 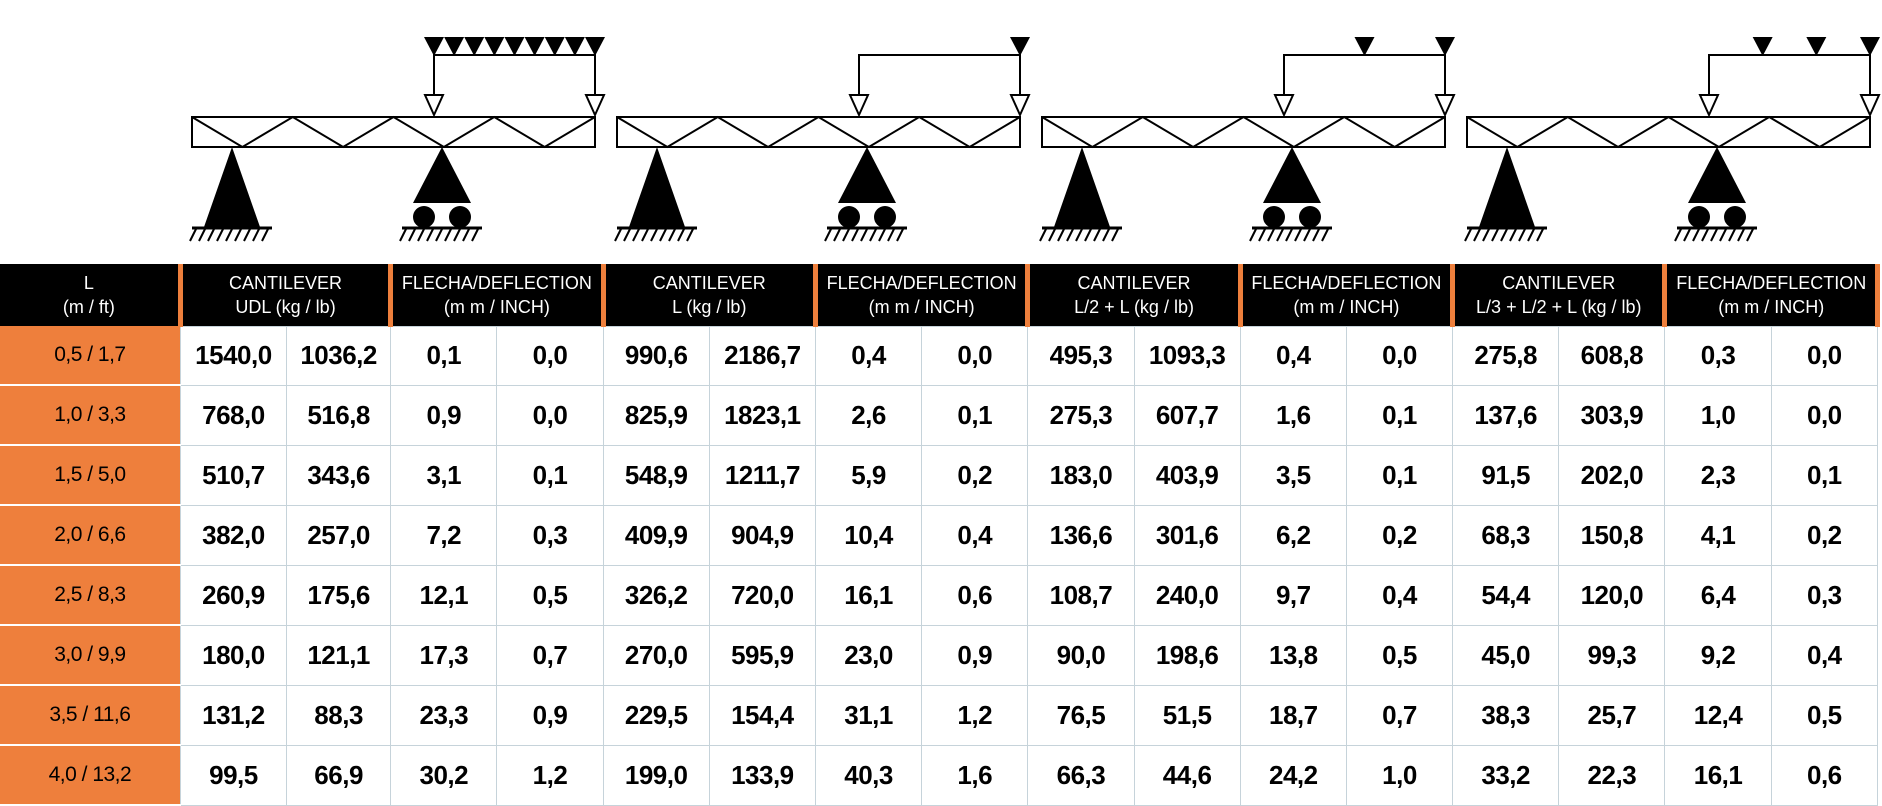 I want to click on value-cell: 0,6, so click(x=1824, y=775).